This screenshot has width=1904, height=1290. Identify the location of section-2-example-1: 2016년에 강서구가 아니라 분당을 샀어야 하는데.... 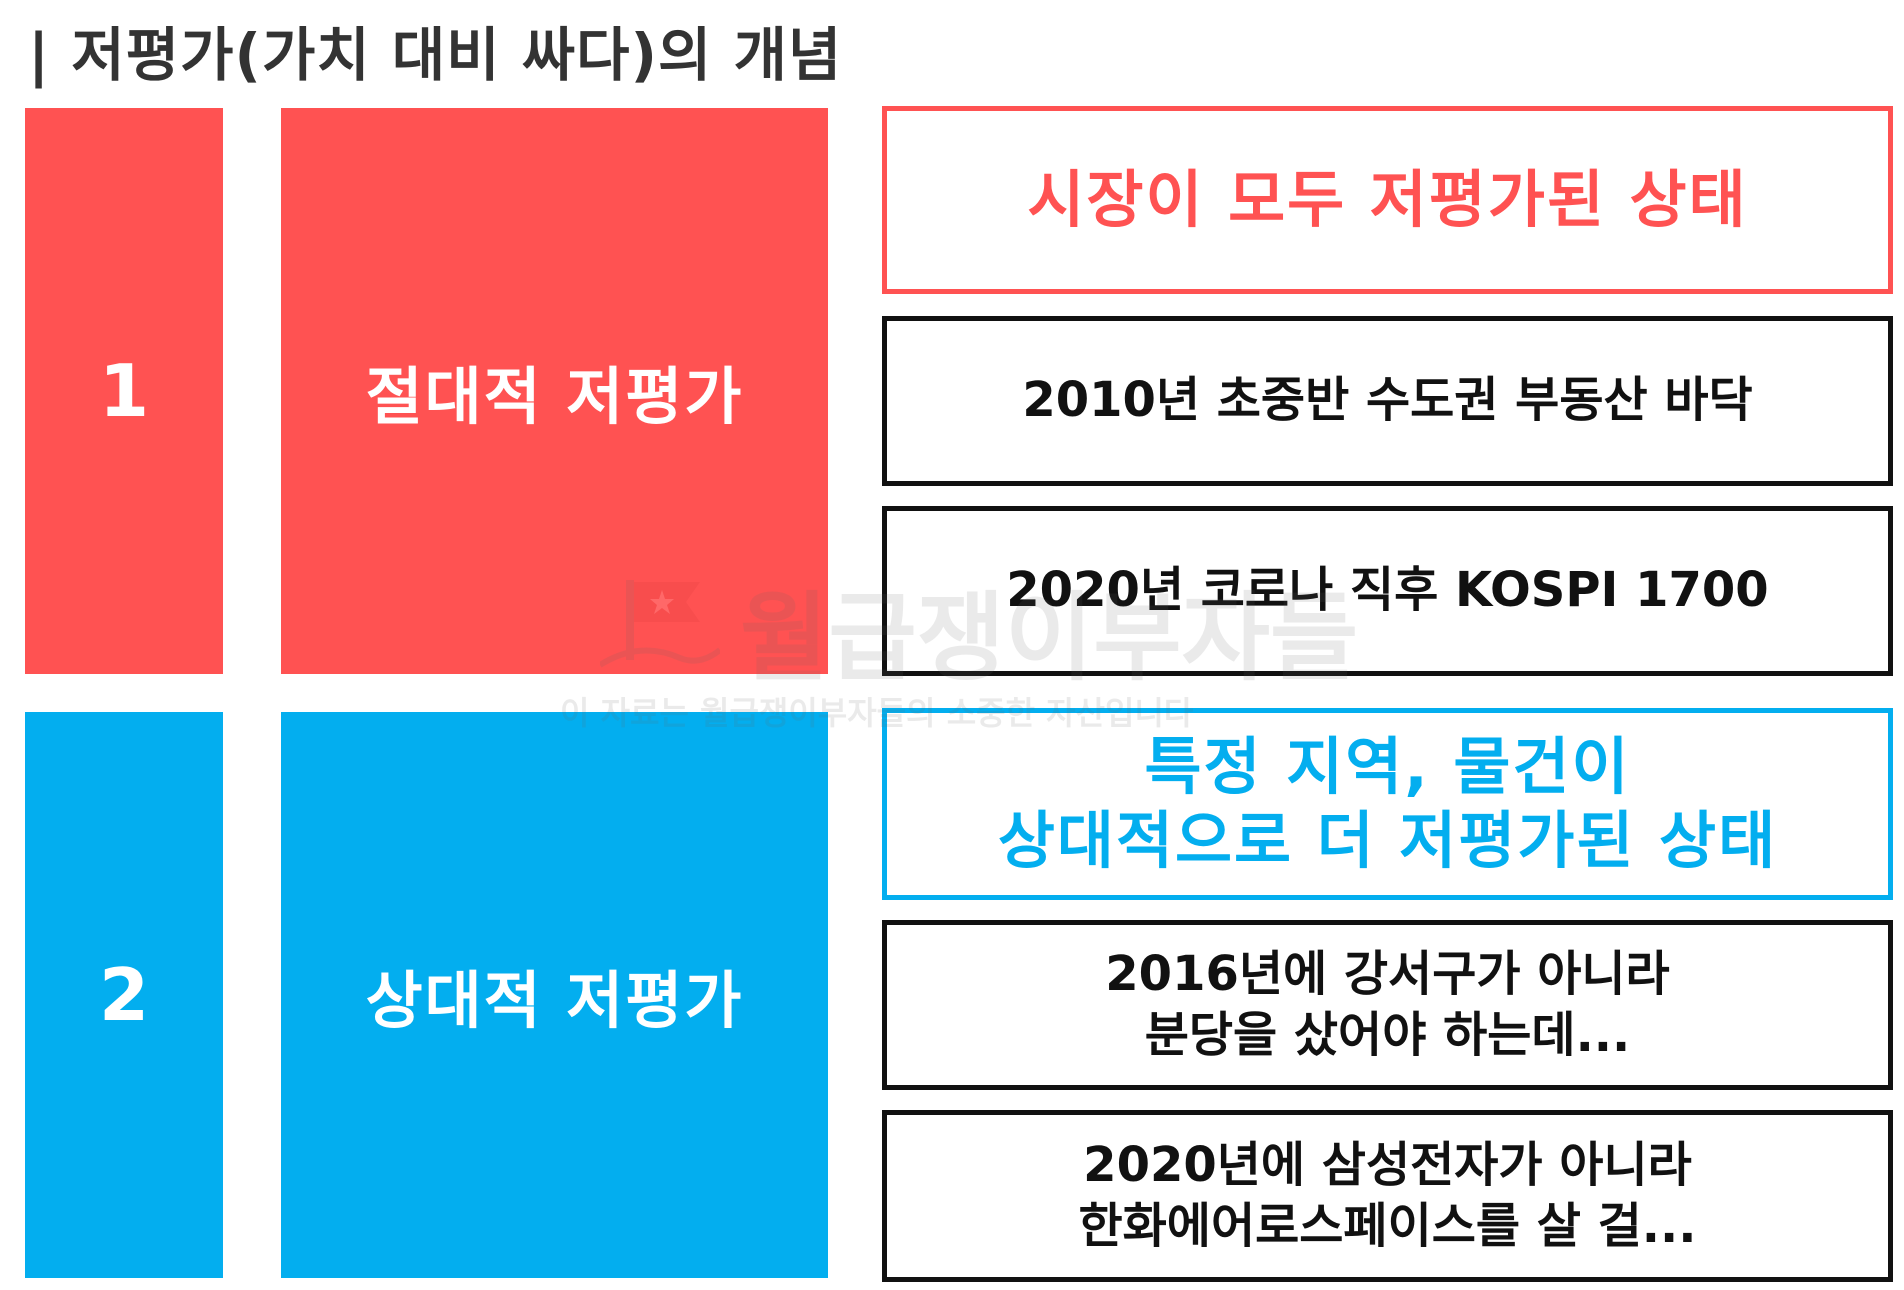
(1387, 1005).